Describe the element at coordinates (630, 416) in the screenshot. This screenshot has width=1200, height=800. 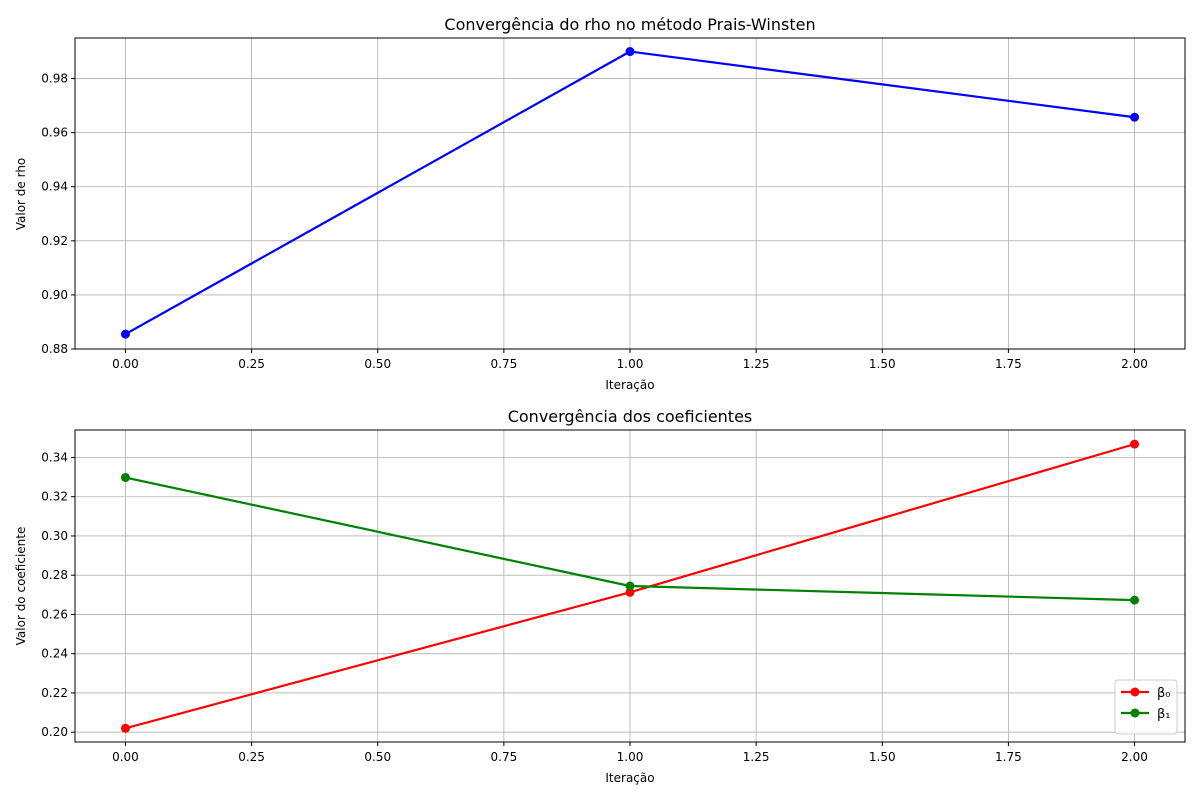
I see `chart-title: Convergência dos coeficientes` at that location.